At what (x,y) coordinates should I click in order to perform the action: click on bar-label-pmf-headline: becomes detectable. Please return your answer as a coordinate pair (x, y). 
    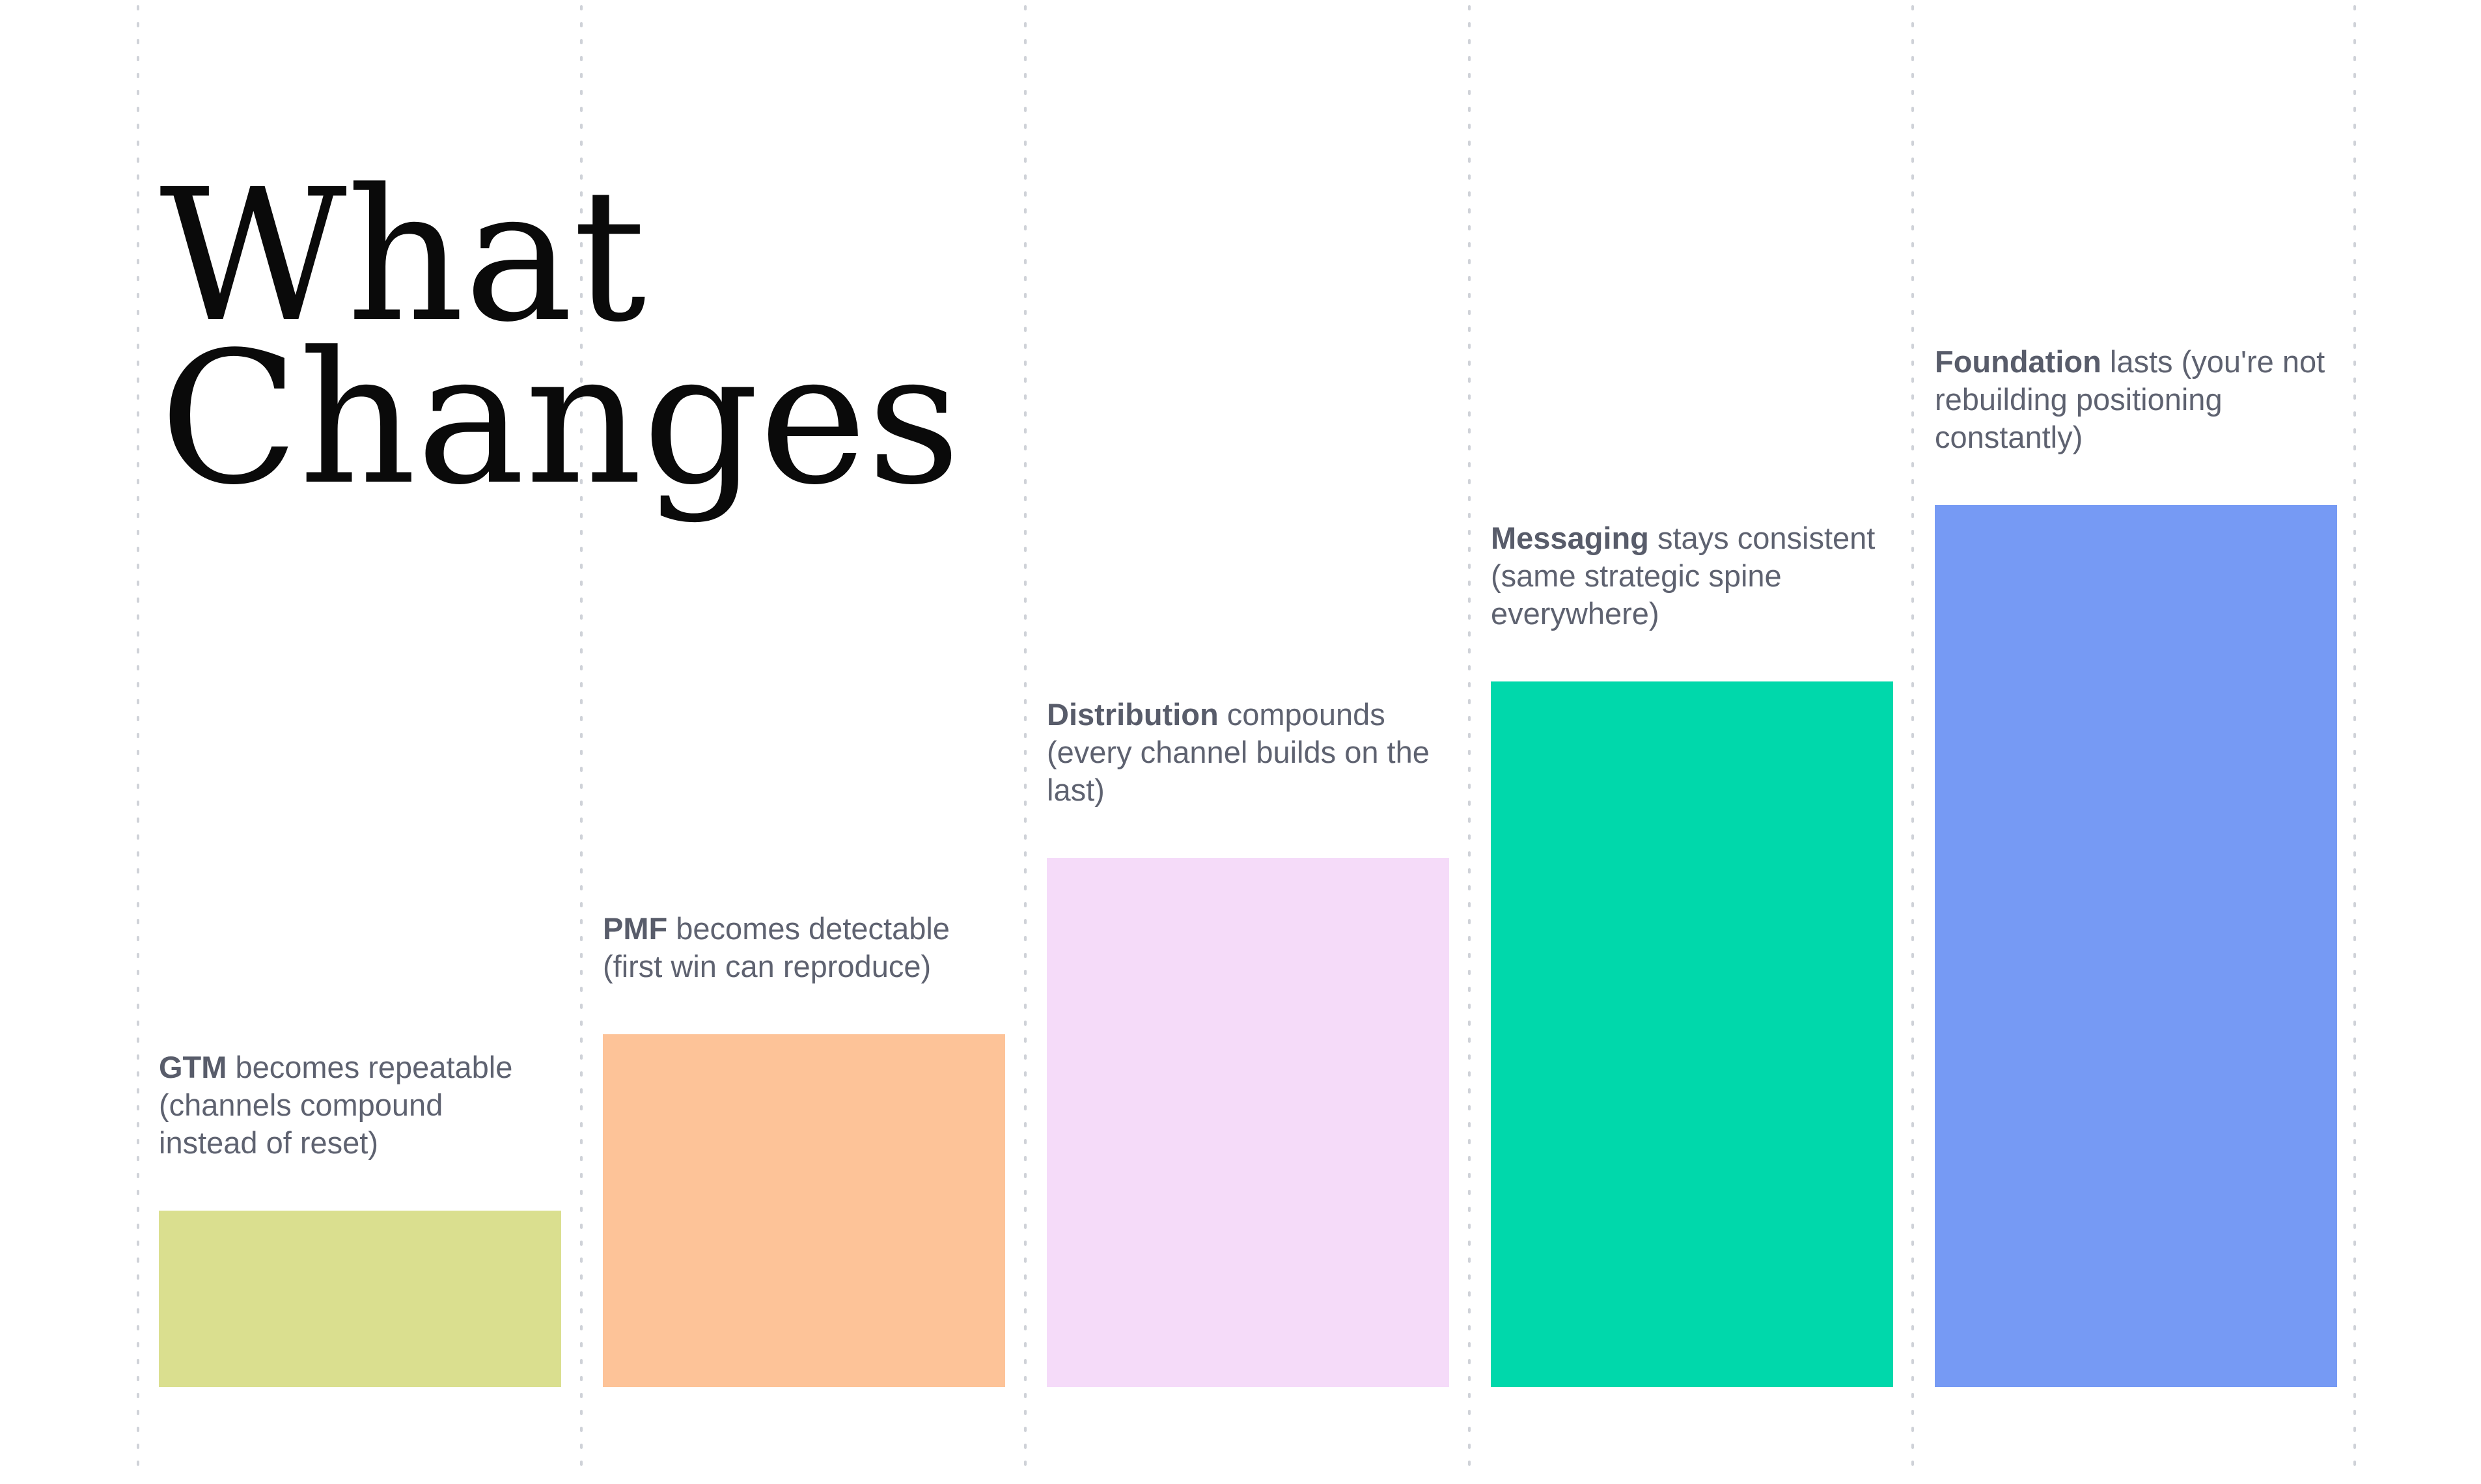
    Looking at the image, I should click on (808, 928).